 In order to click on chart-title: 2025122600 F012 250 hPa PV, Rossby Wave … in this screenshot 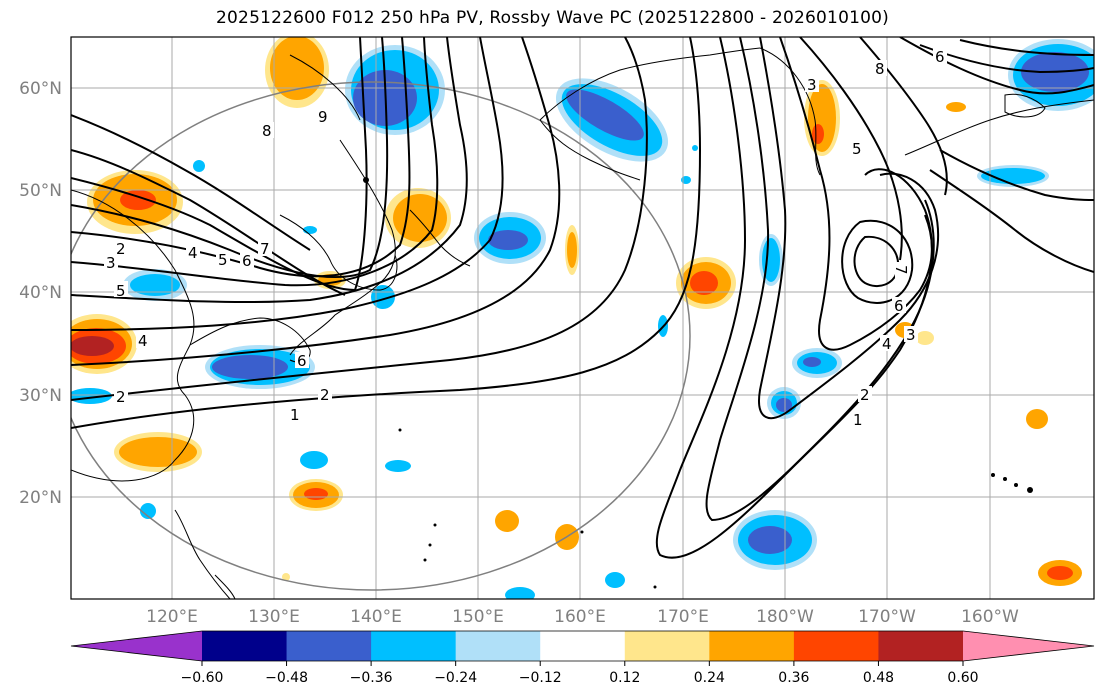, I will do `click(552, 18)`.